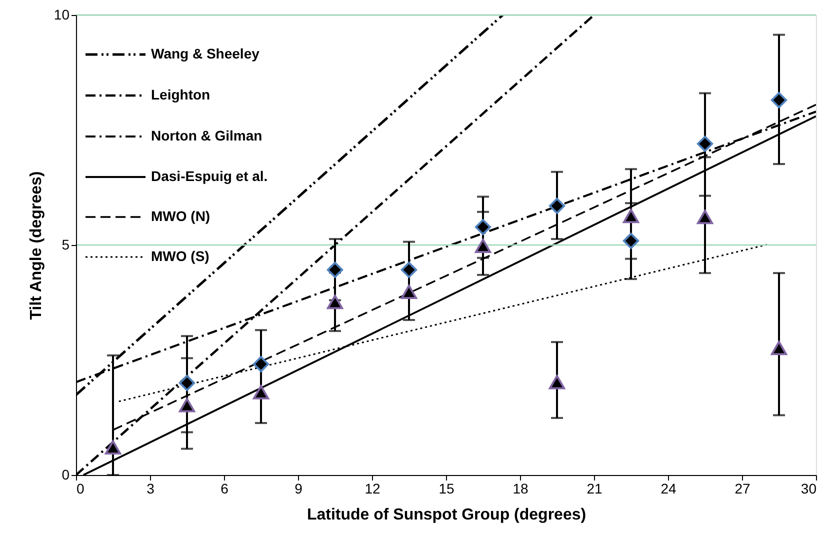 The height and width of the screenshot is (550, 822). What do you see at coordinates (298, 488) in the screenshot?
I see `x-tick-label: 9` at bounding box center [298, 488].